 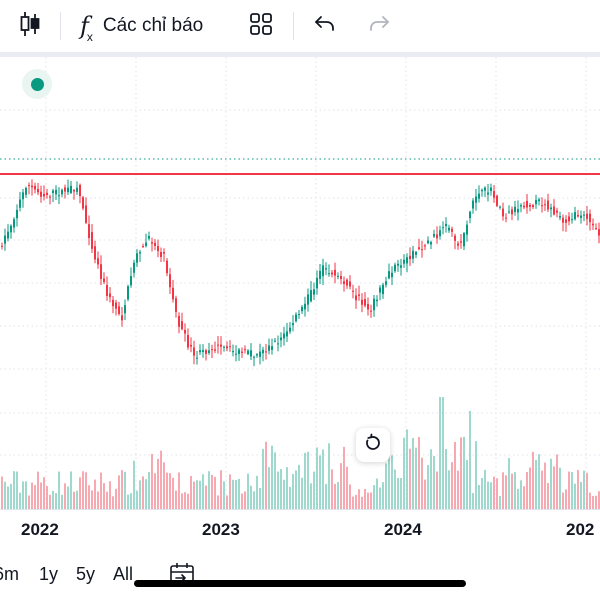 What do you see at coordinates (49, 574) in the screenshot?
I see `range-1y-button: 1y` at bounding box center [49, 574].